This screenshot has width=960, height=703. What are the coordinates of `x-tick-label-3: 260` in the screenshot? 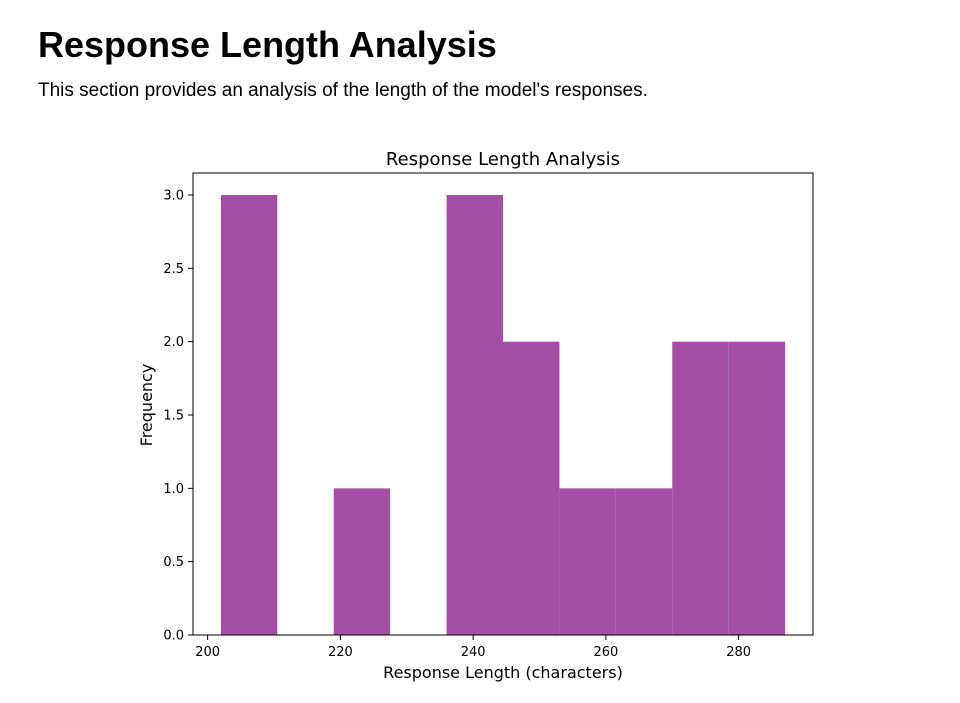 It's located at (605, 652).